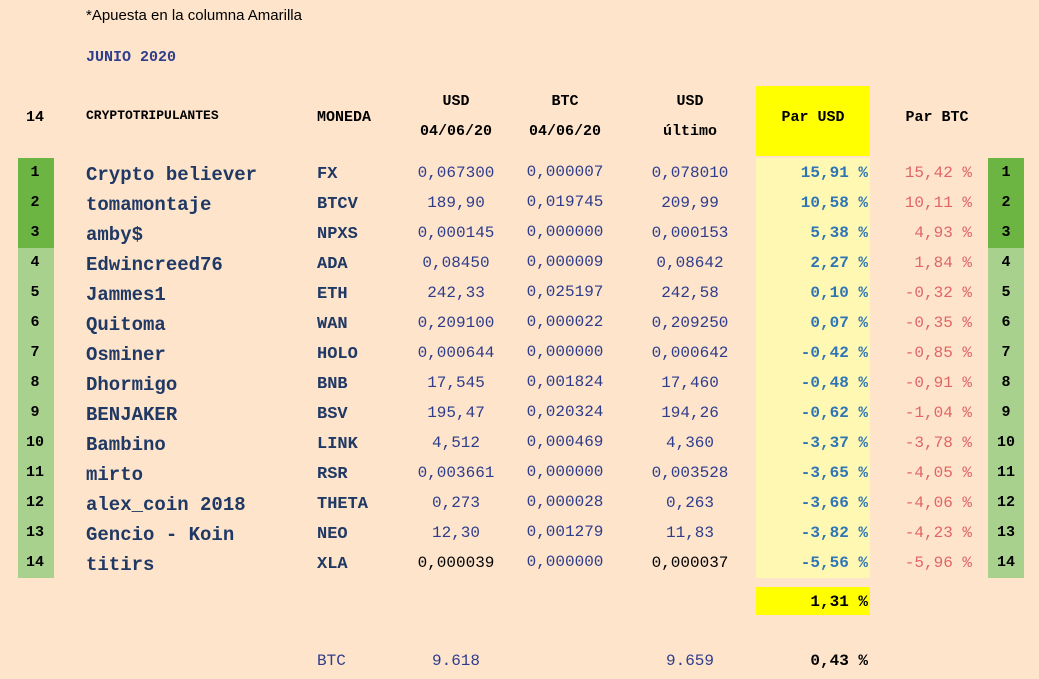  Describe the element at coordinates (34, 117) in the screenshot. I see `header-count: 14` at that location.